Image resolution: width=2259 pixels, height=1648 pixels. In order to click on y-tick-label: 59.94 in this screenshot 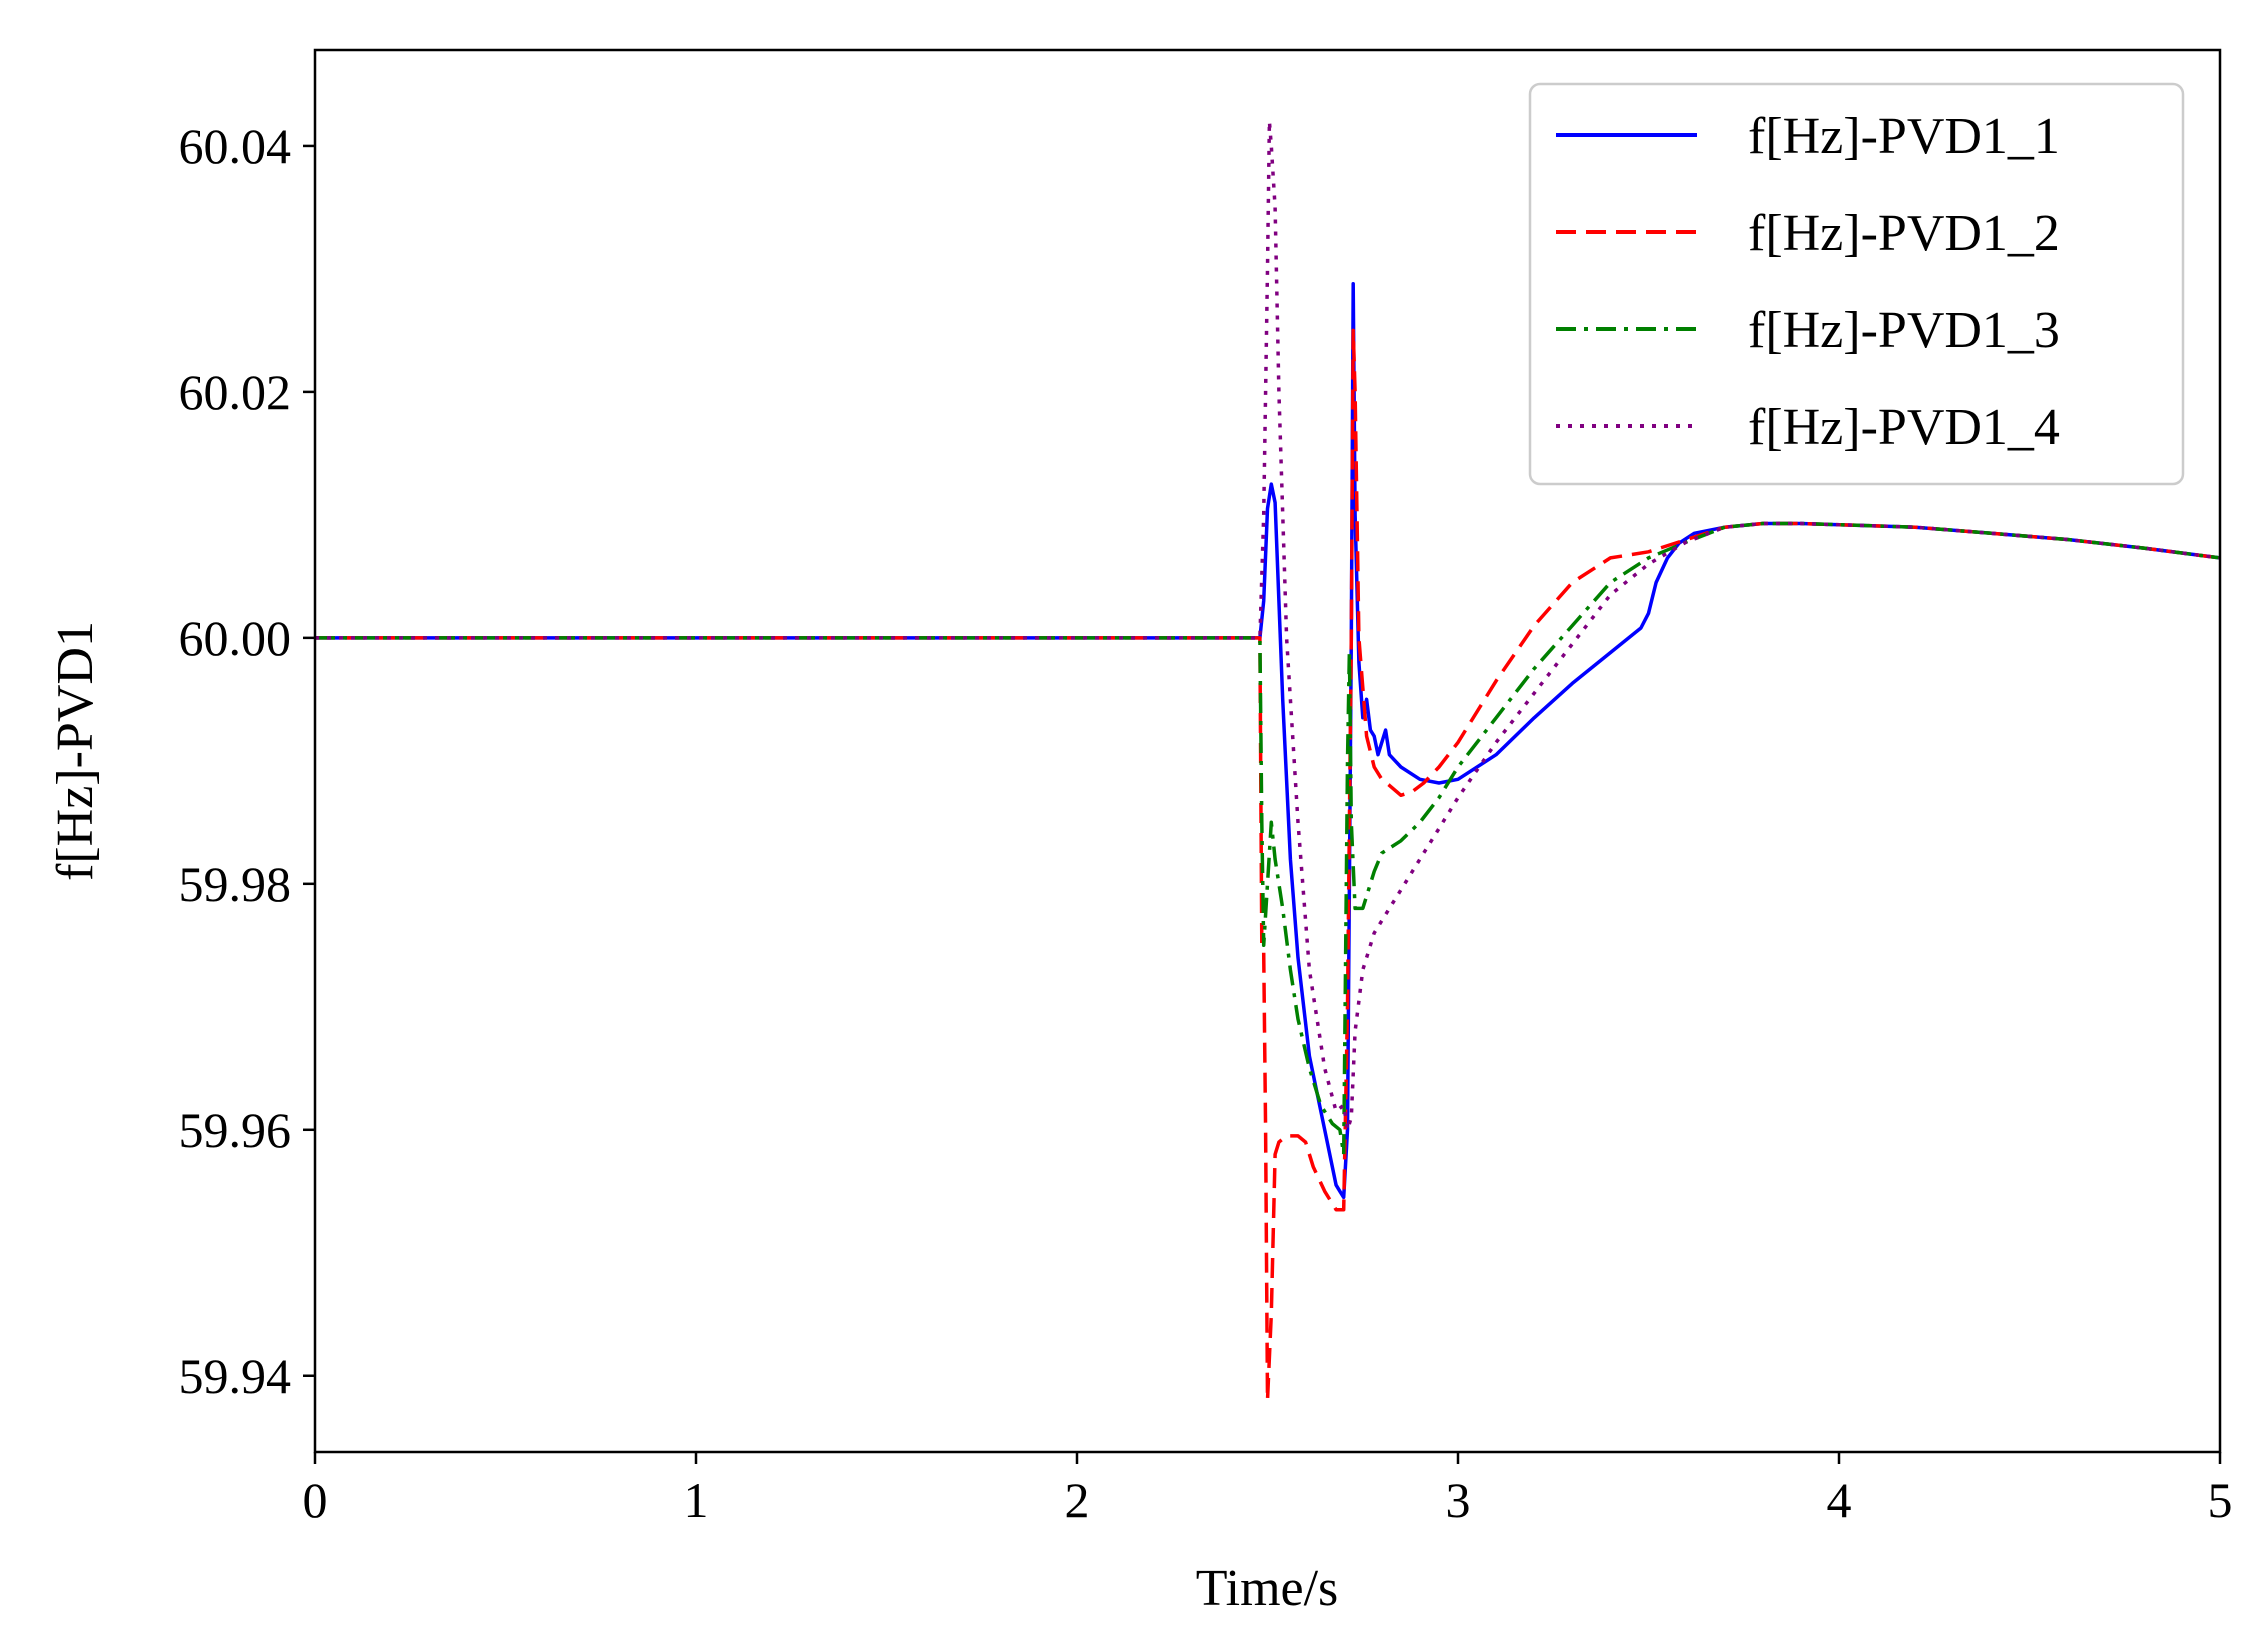, I will do `click(235, 1376)`.